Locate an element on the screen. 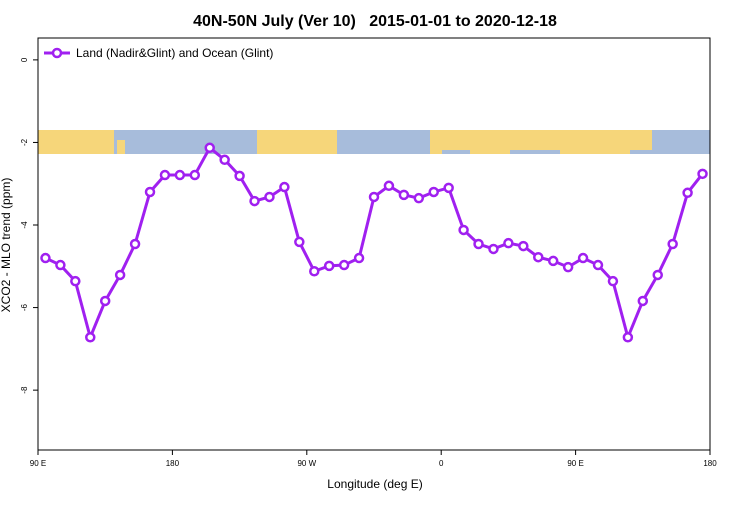 This screenshot has width=750, height=505. legend-marker is located at coordinates (57, 53).